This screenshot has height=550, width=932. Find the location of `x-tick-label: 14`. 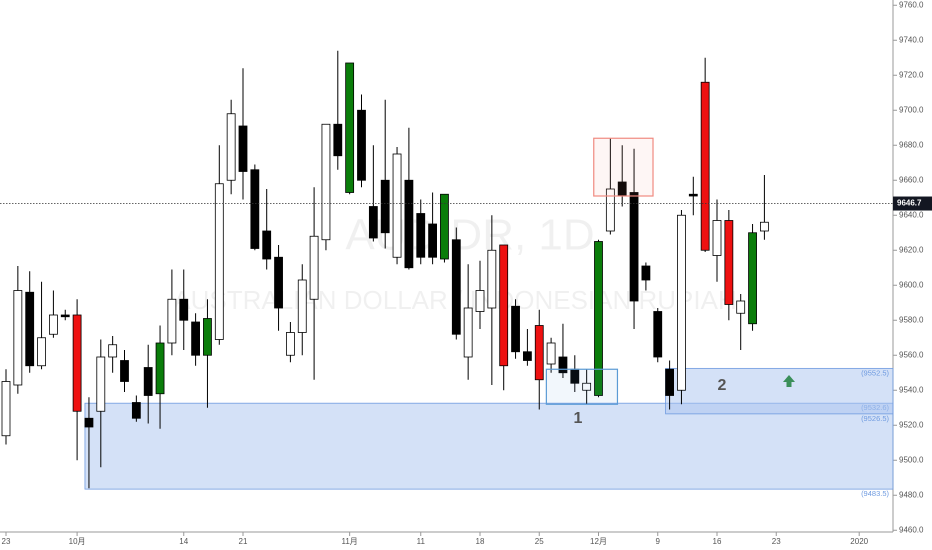

x-tick-label: 14 is located at coordinates (183, 541).